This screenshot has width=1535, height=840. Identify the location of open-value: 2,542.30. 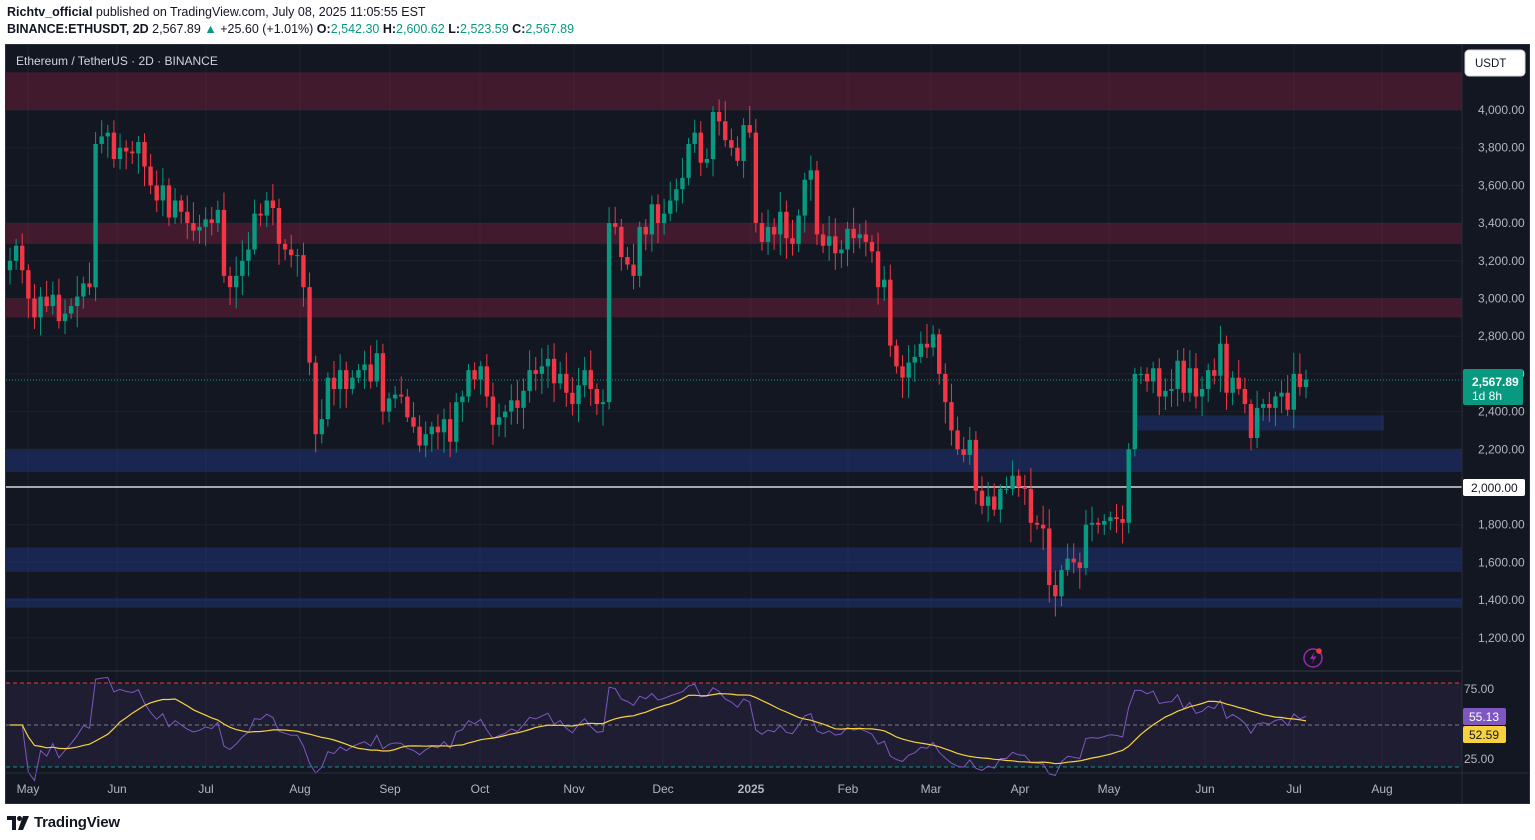
(355, 29).